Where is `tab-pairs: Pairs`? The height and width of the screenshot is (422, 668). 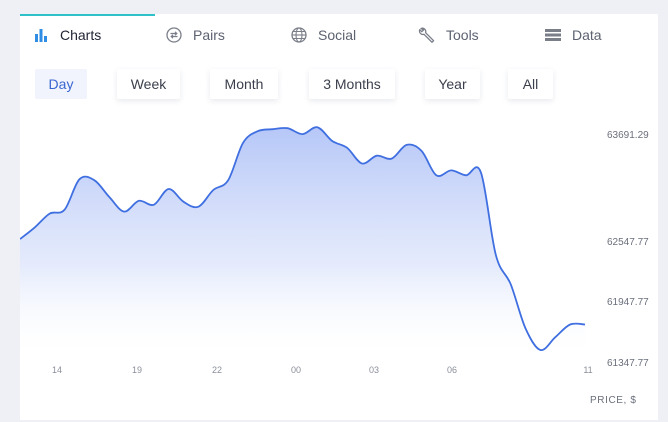 tab-pairs: Pairs is located at coordinates (195, 35).